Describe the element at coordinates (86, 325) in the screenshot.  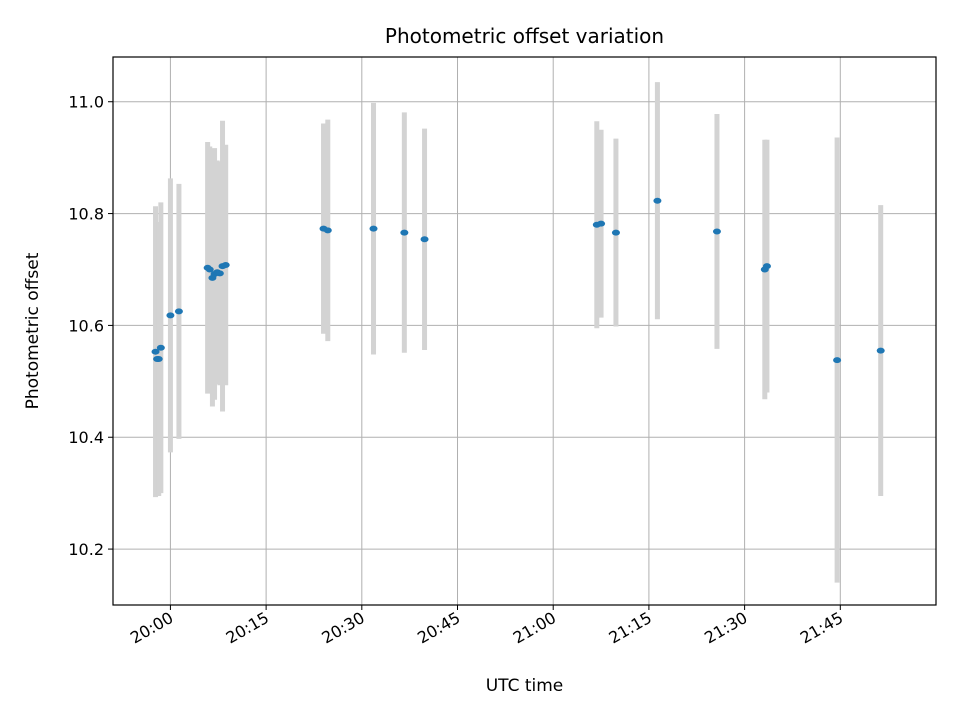
I see `y-tick-label: 10.6` at that location.